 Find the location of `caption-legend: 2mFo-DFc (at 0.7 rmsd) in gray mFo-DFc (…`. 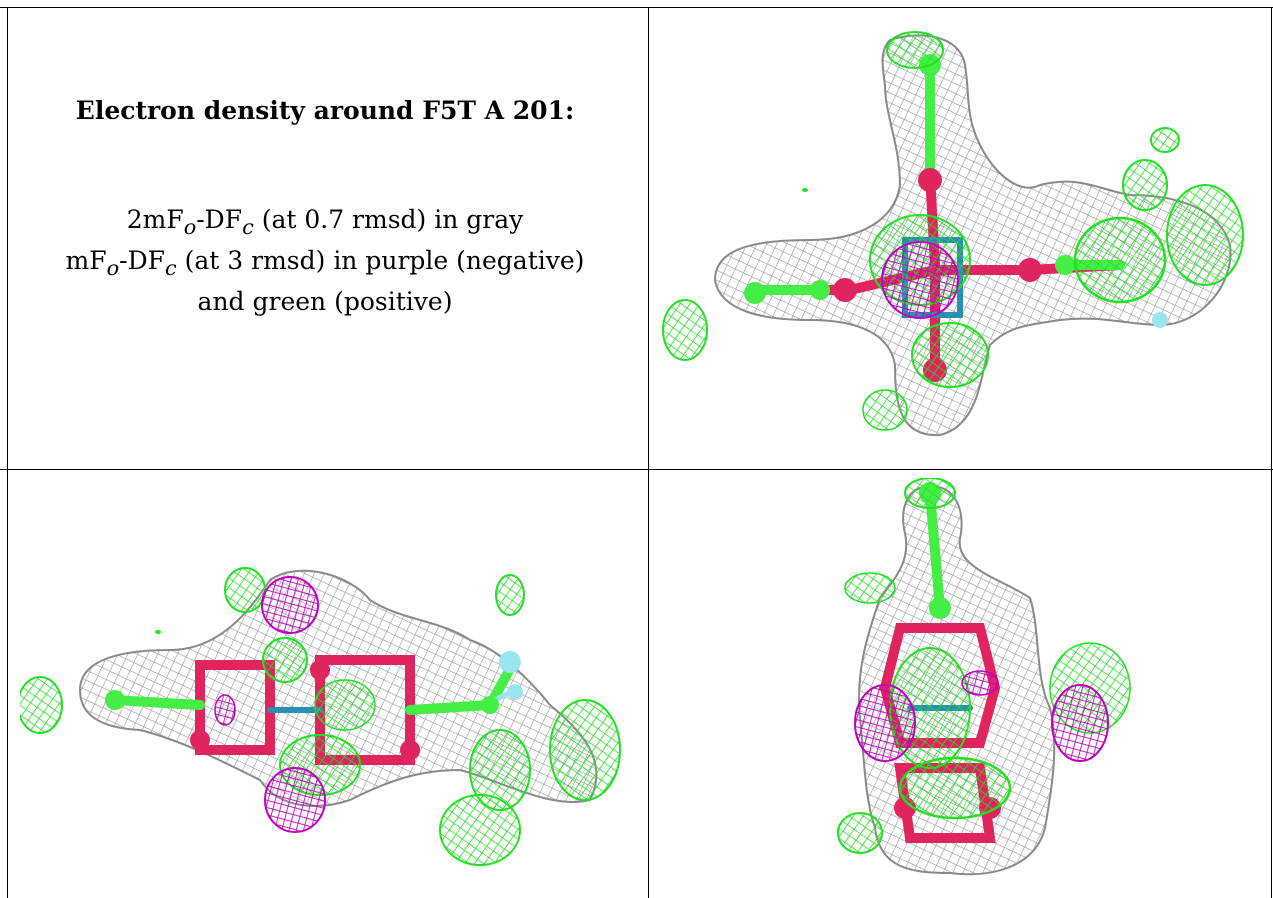

caption-legend: 2mFo-DFc (at 0.7 rmsd) in gray mFo-DFc (… is located at coordinates (325, 261).